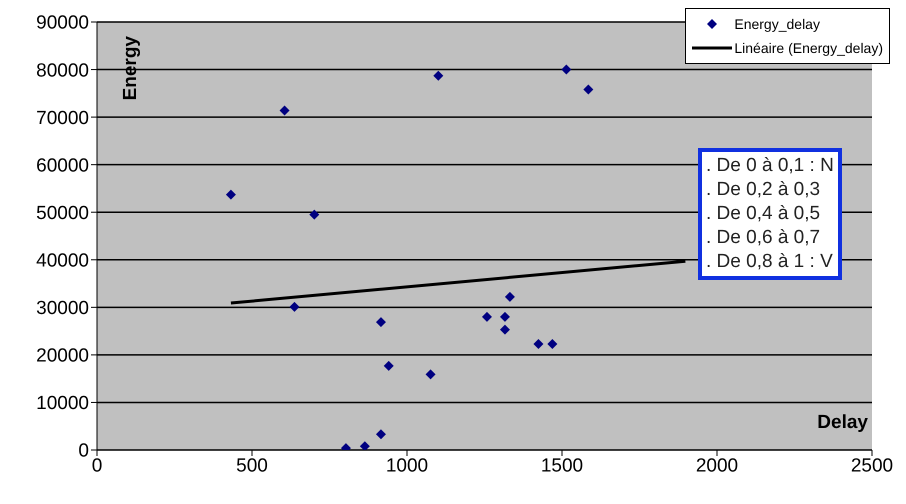 The width and height of the screenshot is (906, 504). What do you see at coordinates (764, 238) in the screenshot?
I see `annotation: . De 0,6 à 0,7` at bounding box center [764, 238].